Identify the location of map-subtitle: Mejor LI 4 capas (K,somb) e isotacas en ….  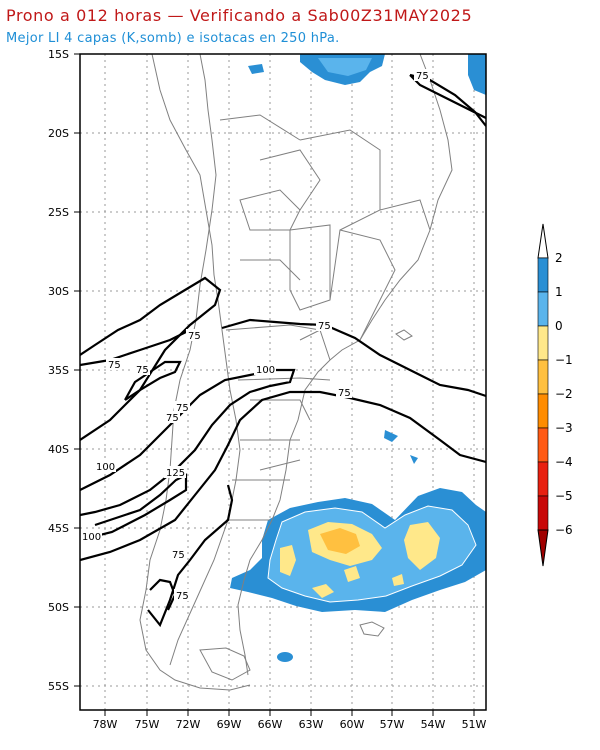
(173, 38).